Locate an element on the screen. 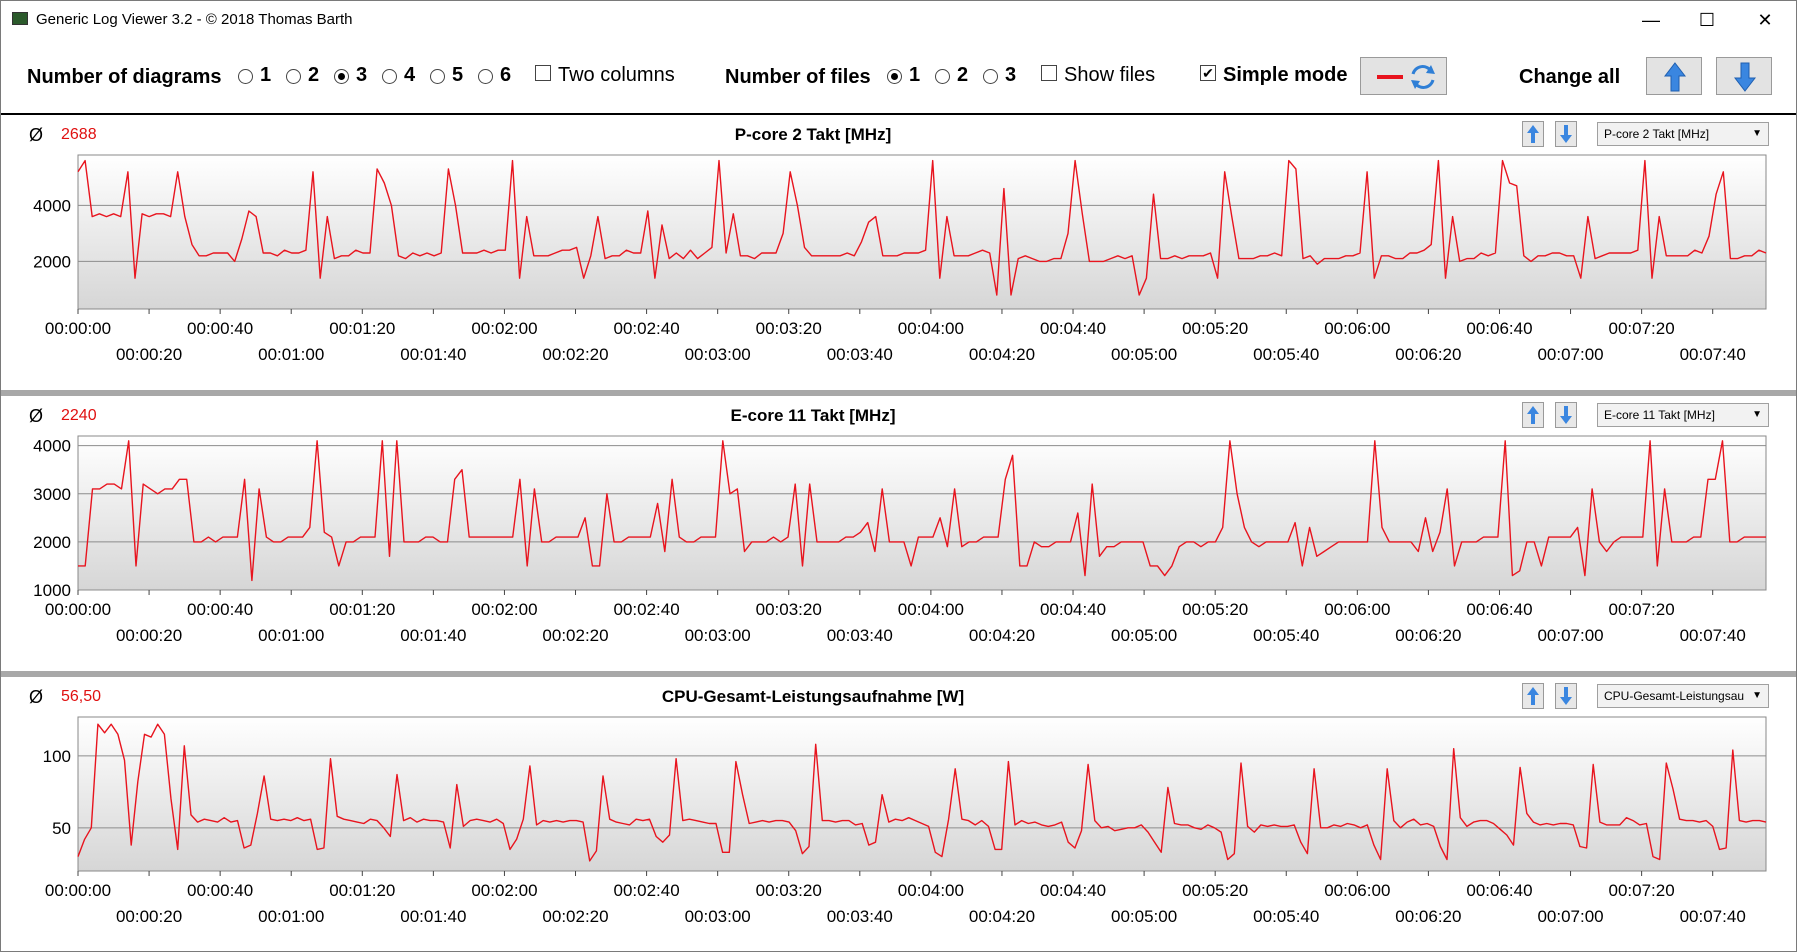 The width and height of the screenshot is (1797, 952). series-line is located at coordinates (922, 227).